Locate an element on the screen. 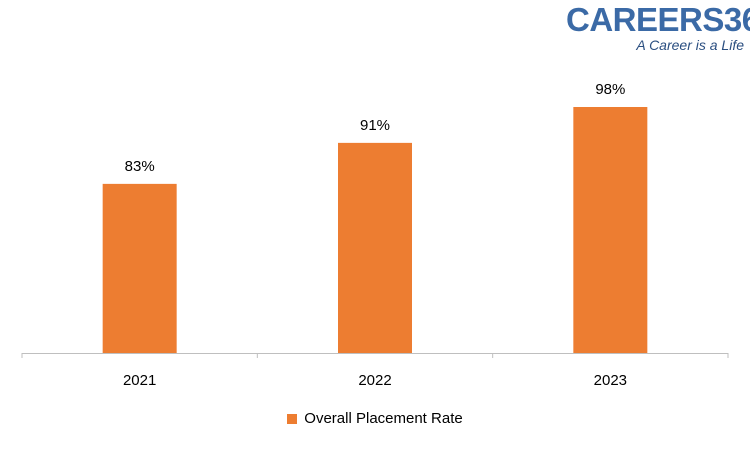 This screenshot has height=450, width=750. legend: Overall Placement Rate is located at coordinates (375, 418).